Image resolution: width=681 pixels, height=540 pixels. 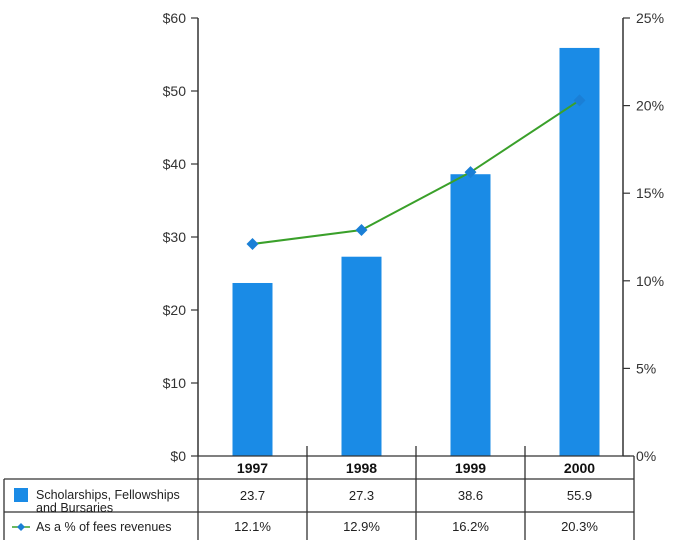 What do you see at coordinates (252, 369) in the screenshot?
I see `bar-1997` at bounding box center [252, 369].